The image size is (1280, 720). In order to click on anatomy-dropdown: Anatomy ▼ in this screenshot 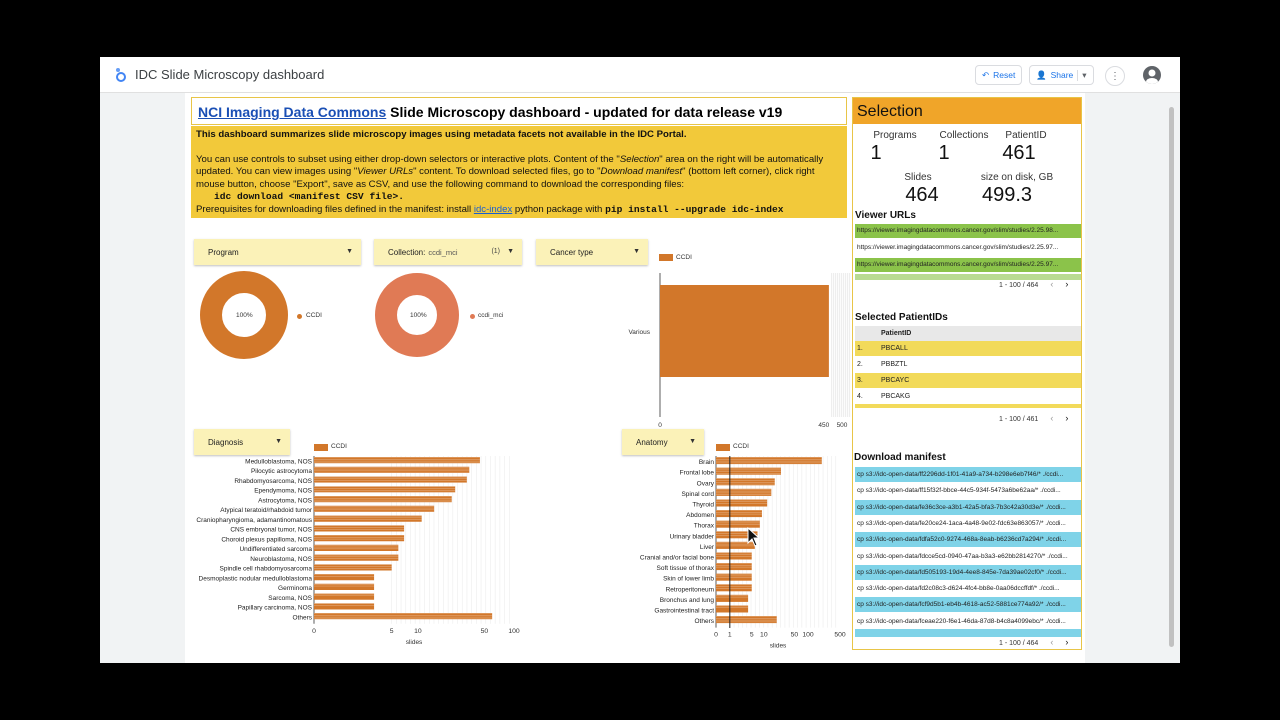, I will do `click(663, 442)`.